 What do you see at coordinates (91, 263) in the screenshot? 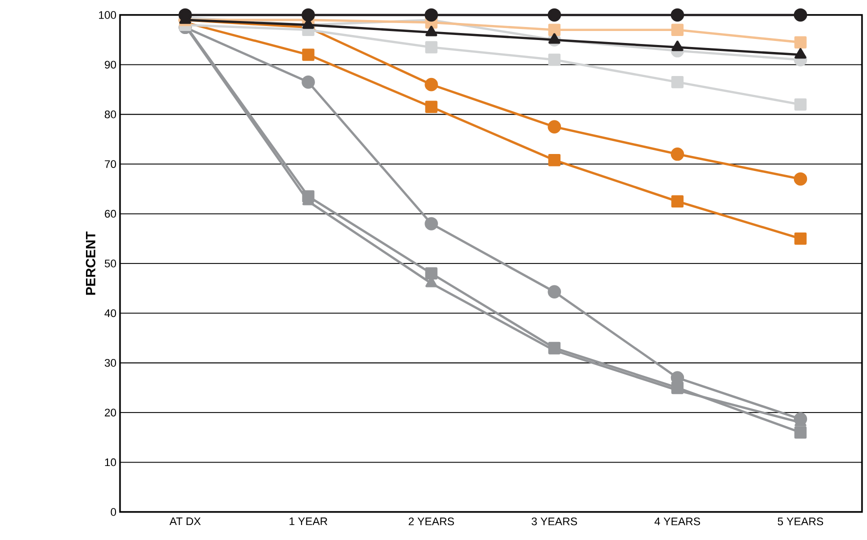
I see `y-axis-title: PERCENT` at bounding box center [91, 263].